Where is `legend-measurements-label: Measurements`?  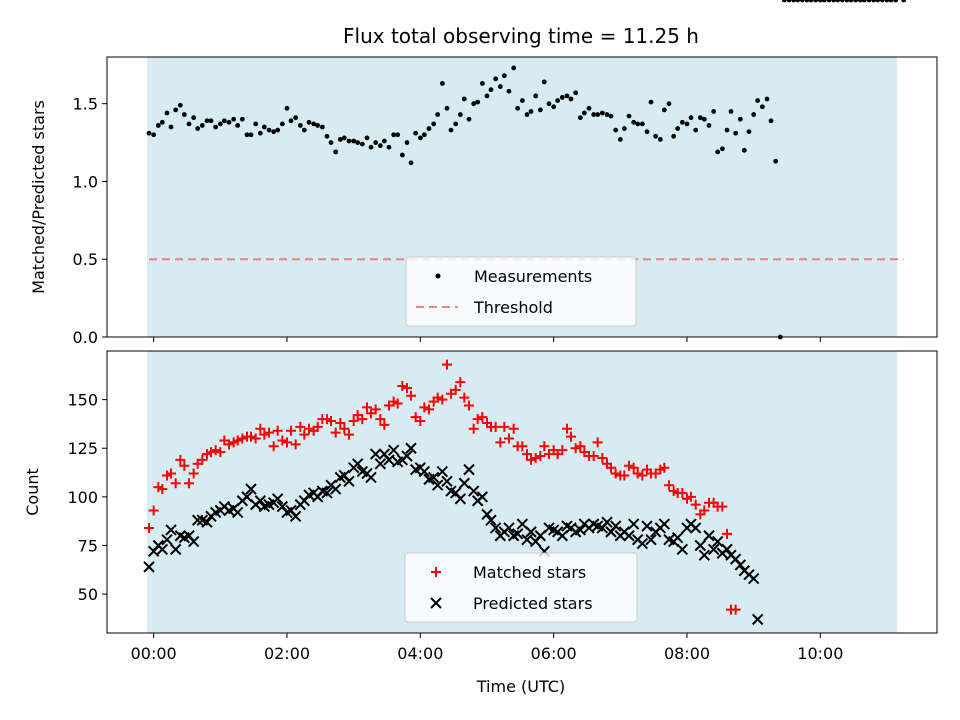
legend-measurements-label: Measurements is located at coordinates (533, 276).